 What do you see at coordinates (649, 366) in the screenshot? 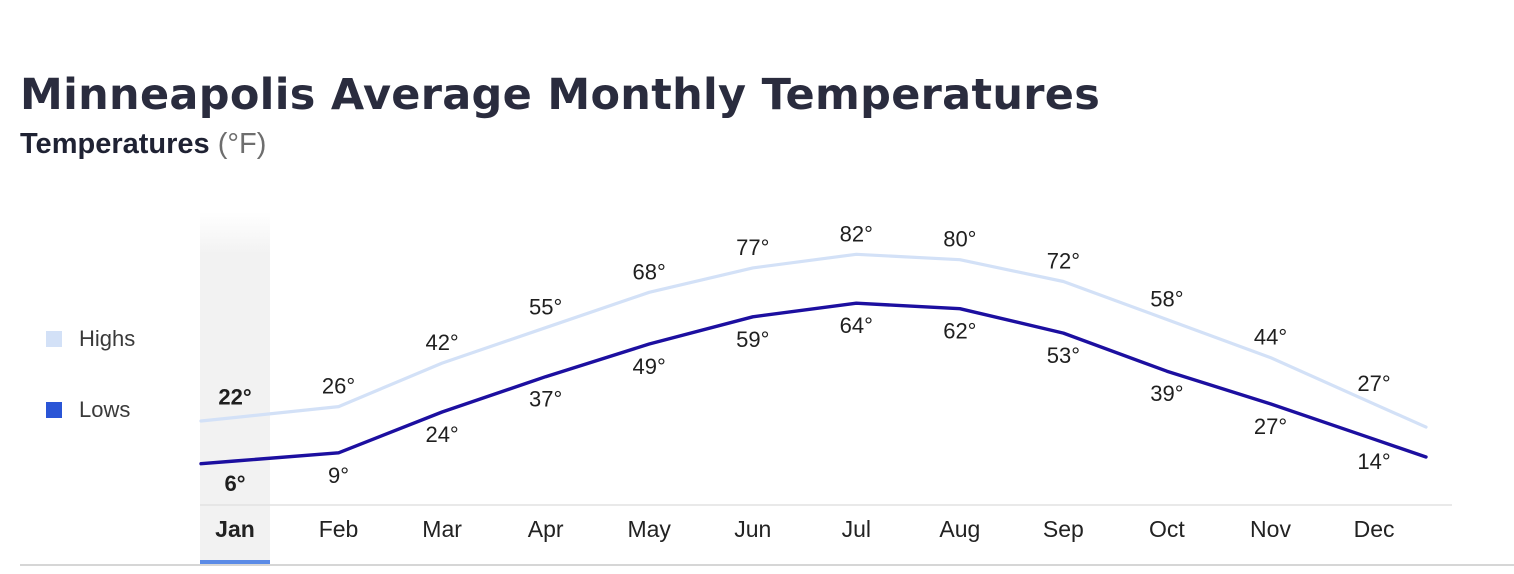
I see `data-label-low-may: 49°` at bounding box center [649, 366].